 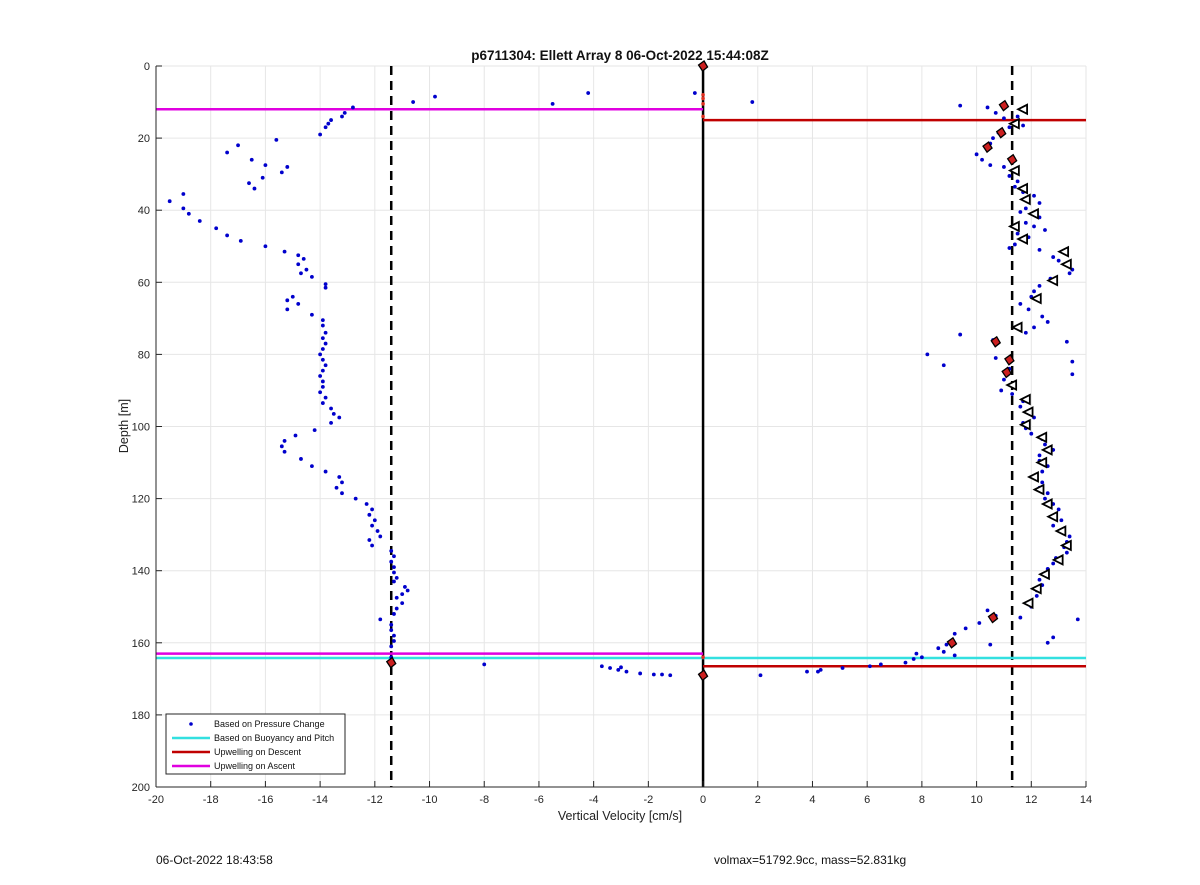 I want to click on x-tick-label: -10, so click(x=430, y=800).